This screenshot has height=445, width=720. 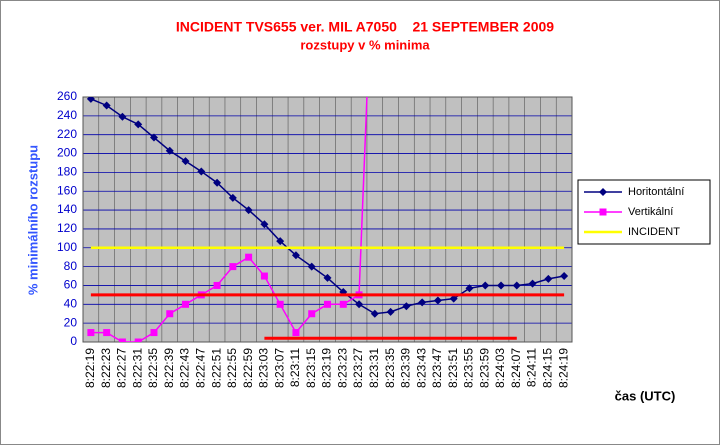 What do you see at coordinates (295, 367) in the screenshot?
I see `x-tick-label: 8:23:11` at bounding box center [295, 367].